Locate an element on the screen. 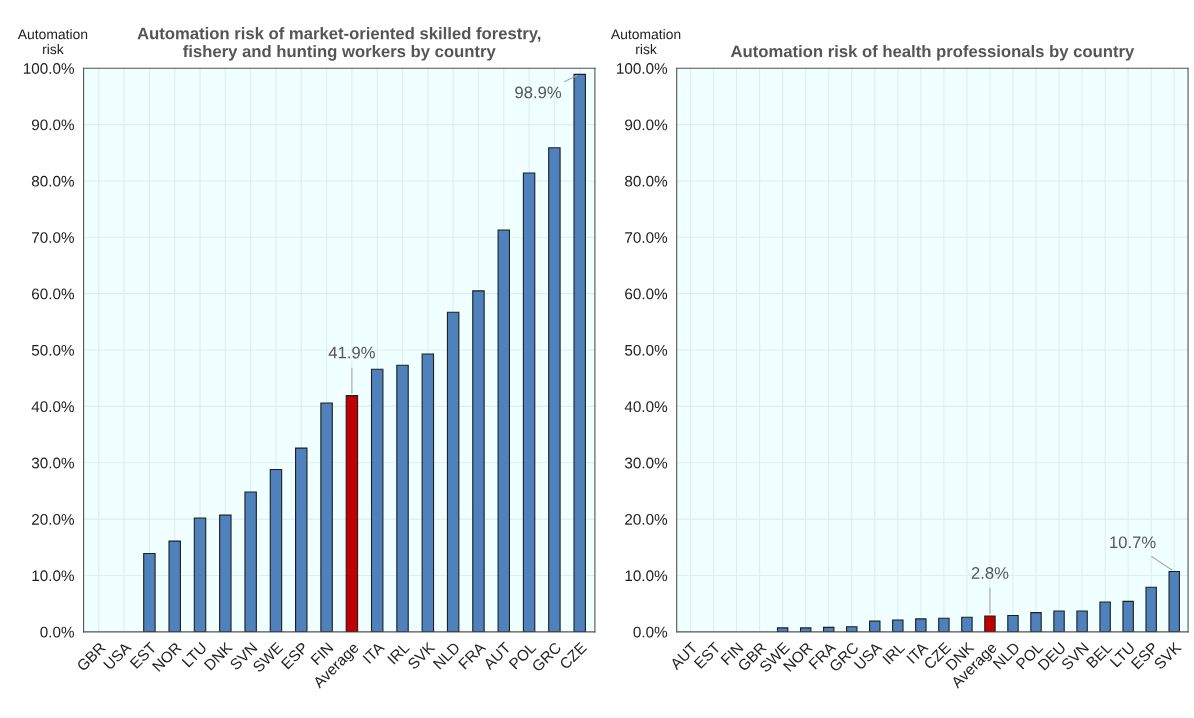  data-label: 2.8% is located at coordinates (990, 573).